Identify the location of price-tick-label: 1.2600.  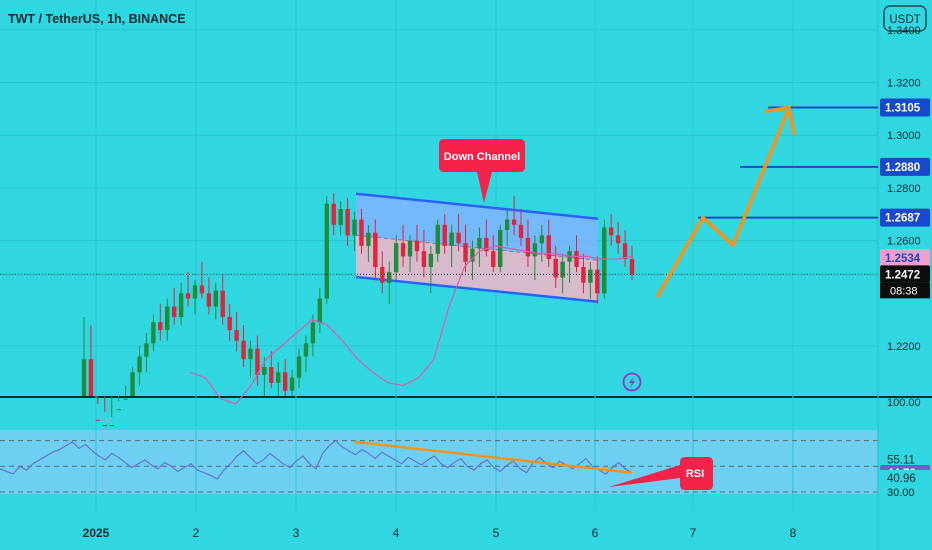
(904, 242).